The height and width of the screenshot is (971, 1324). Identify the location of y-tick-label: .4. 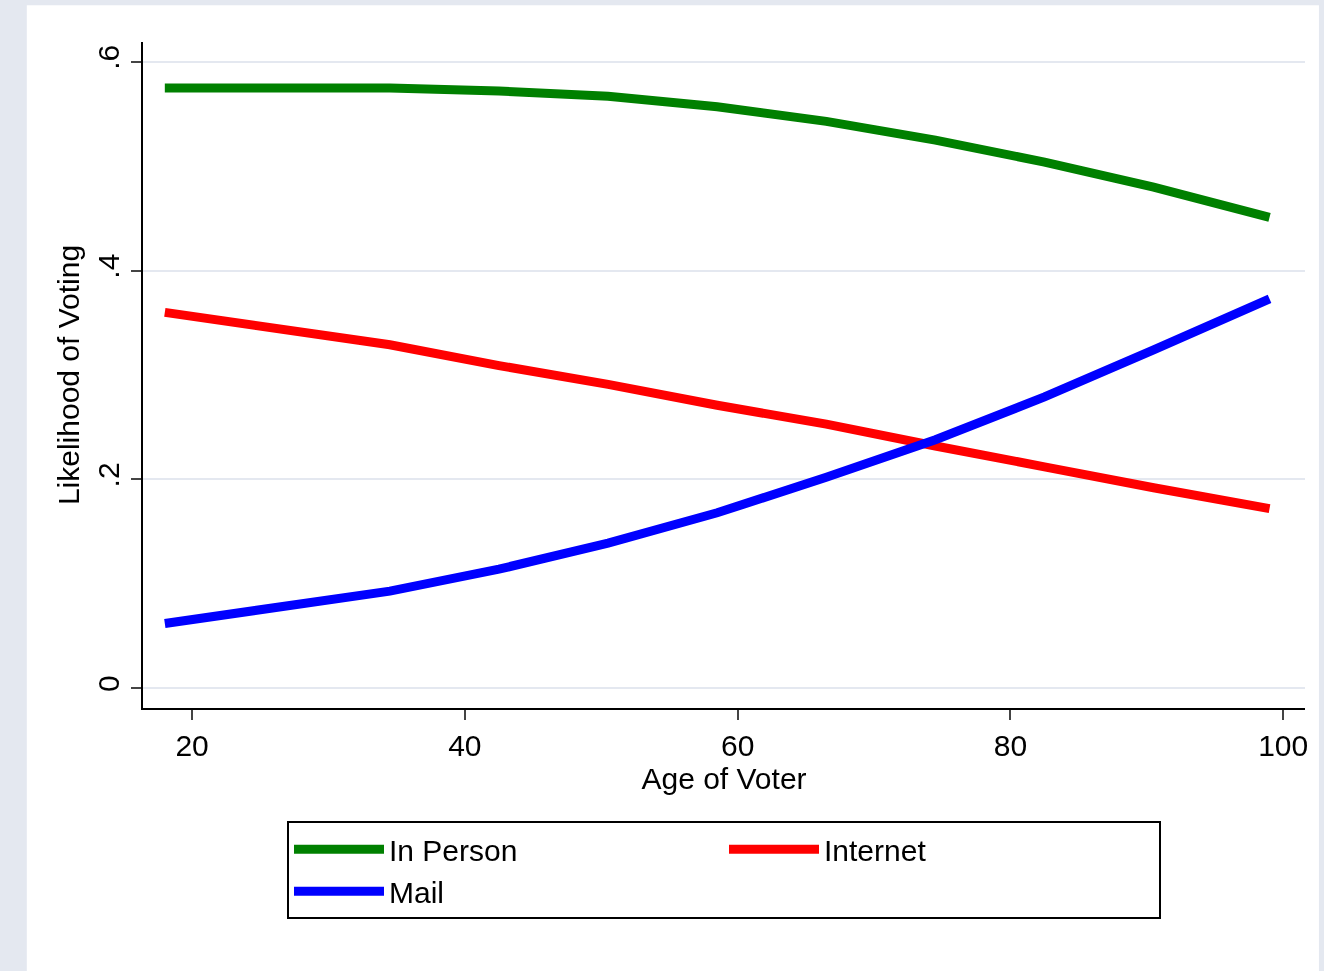
(108, 266).